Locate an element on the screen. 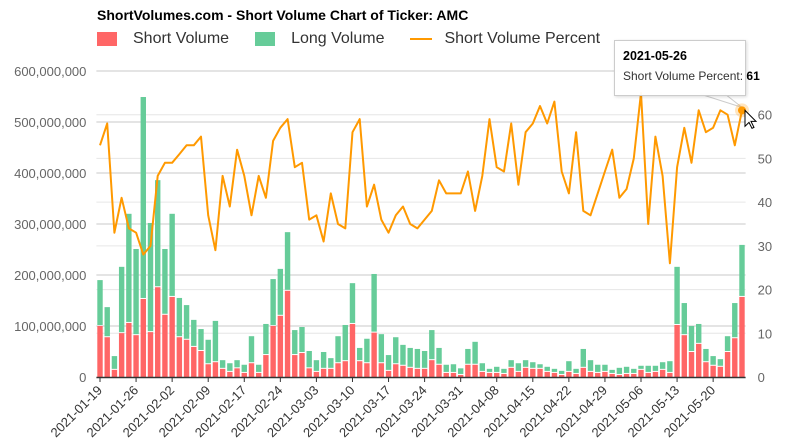  y-left-tick-label: 500,000,000 is located at coordinates (50, 122).